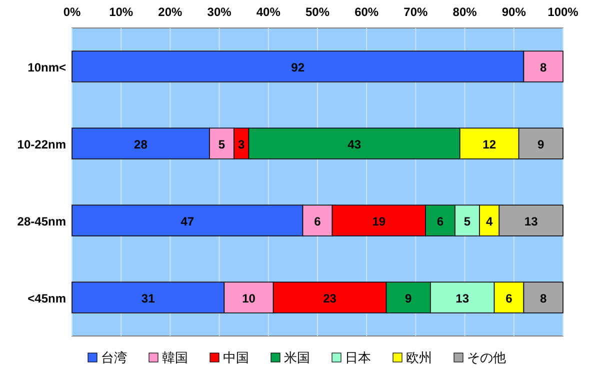  Describe the element at coordinates (465, 12) in the screenshot. I see `x-tick-label: 80%` at that location.